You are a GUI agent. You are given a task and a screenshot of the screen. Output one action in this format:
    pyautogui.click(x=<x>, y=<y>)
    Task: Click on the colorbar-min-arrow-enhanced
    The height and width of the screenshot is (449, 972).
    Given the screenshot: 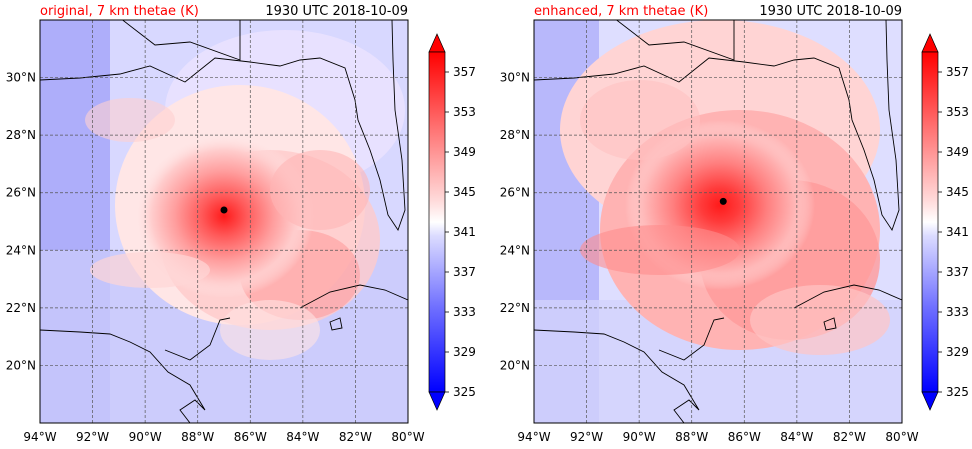 What is the action you would take?
    pyautogui.click(x=930, y=401)
    